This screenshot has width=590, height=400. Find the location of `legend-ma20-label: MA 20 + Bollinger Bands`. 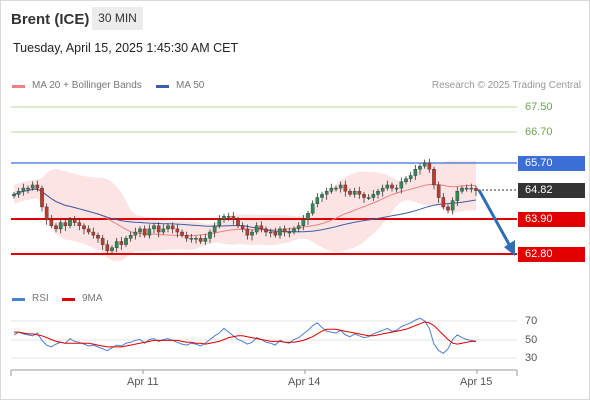

legend-ma20-label: MA 20 + Bollinger Bands is located at coordinates (87, 85).